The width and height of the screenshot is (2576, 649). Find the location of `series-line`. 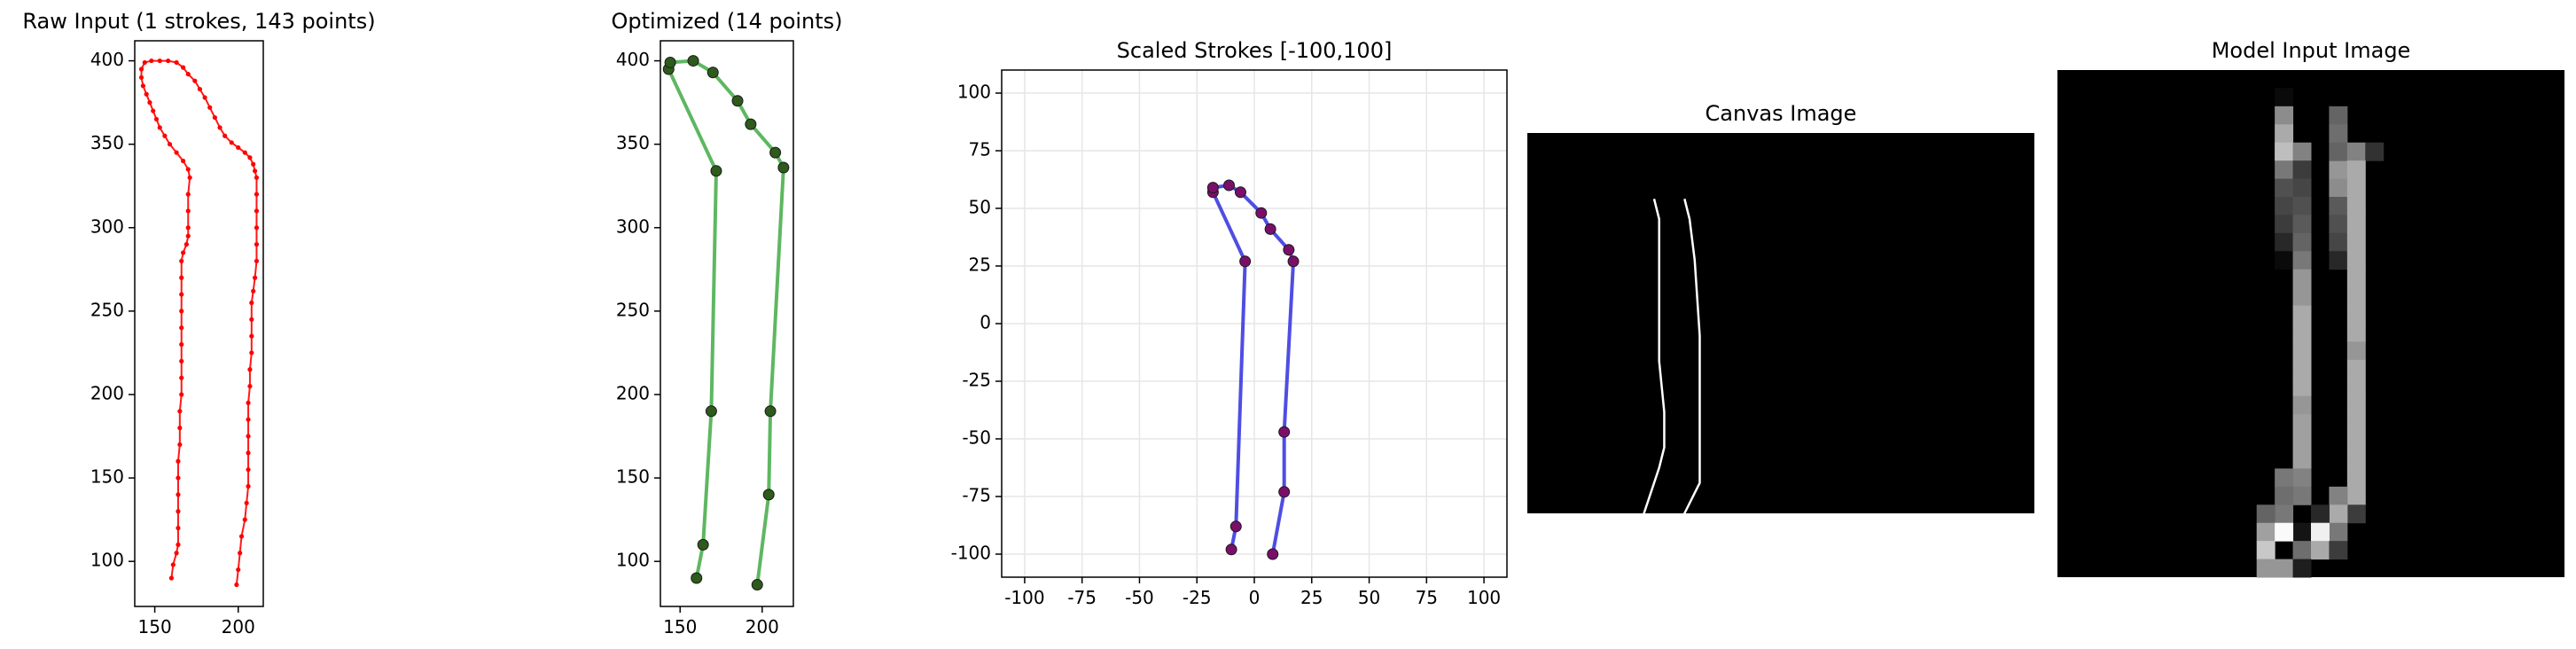

series-line is located at coordinates (199, 322).